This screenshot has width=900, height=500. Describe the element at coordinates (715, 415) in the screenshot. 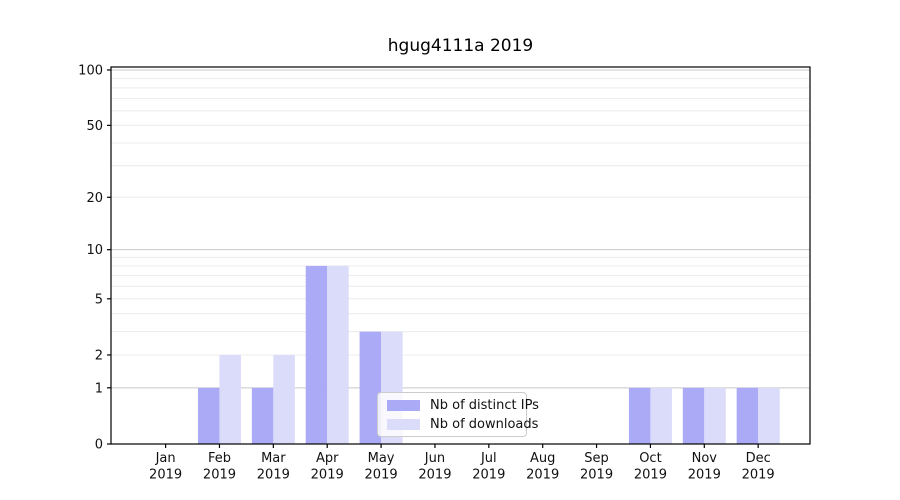

I see `bar-nov-series1` at that location.